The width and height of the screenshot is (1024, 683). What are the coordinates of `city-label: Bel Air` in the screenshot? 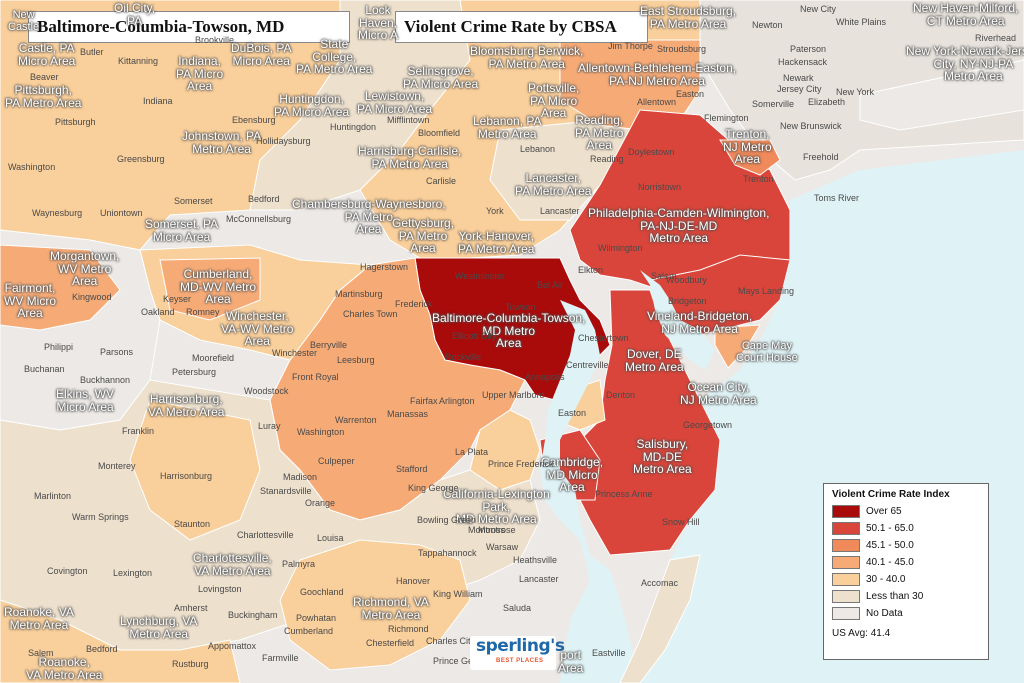 It's located at (550, 285).